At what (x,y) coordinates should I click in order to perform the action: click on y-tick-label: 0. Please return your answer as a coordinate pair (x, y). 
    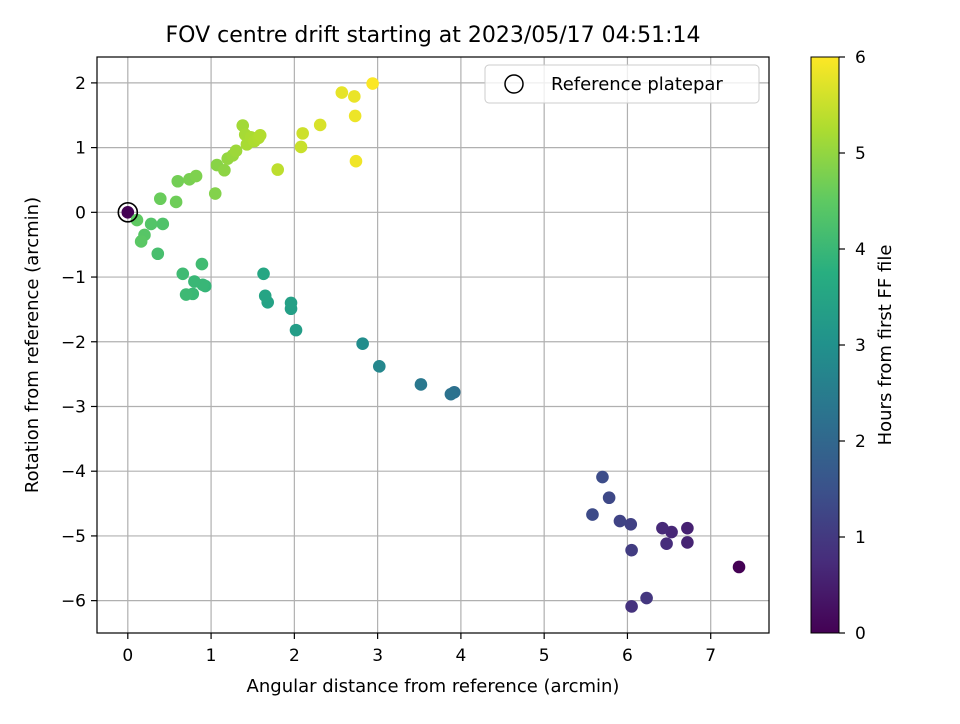
    Looking at the image, I should click on (80, 213).